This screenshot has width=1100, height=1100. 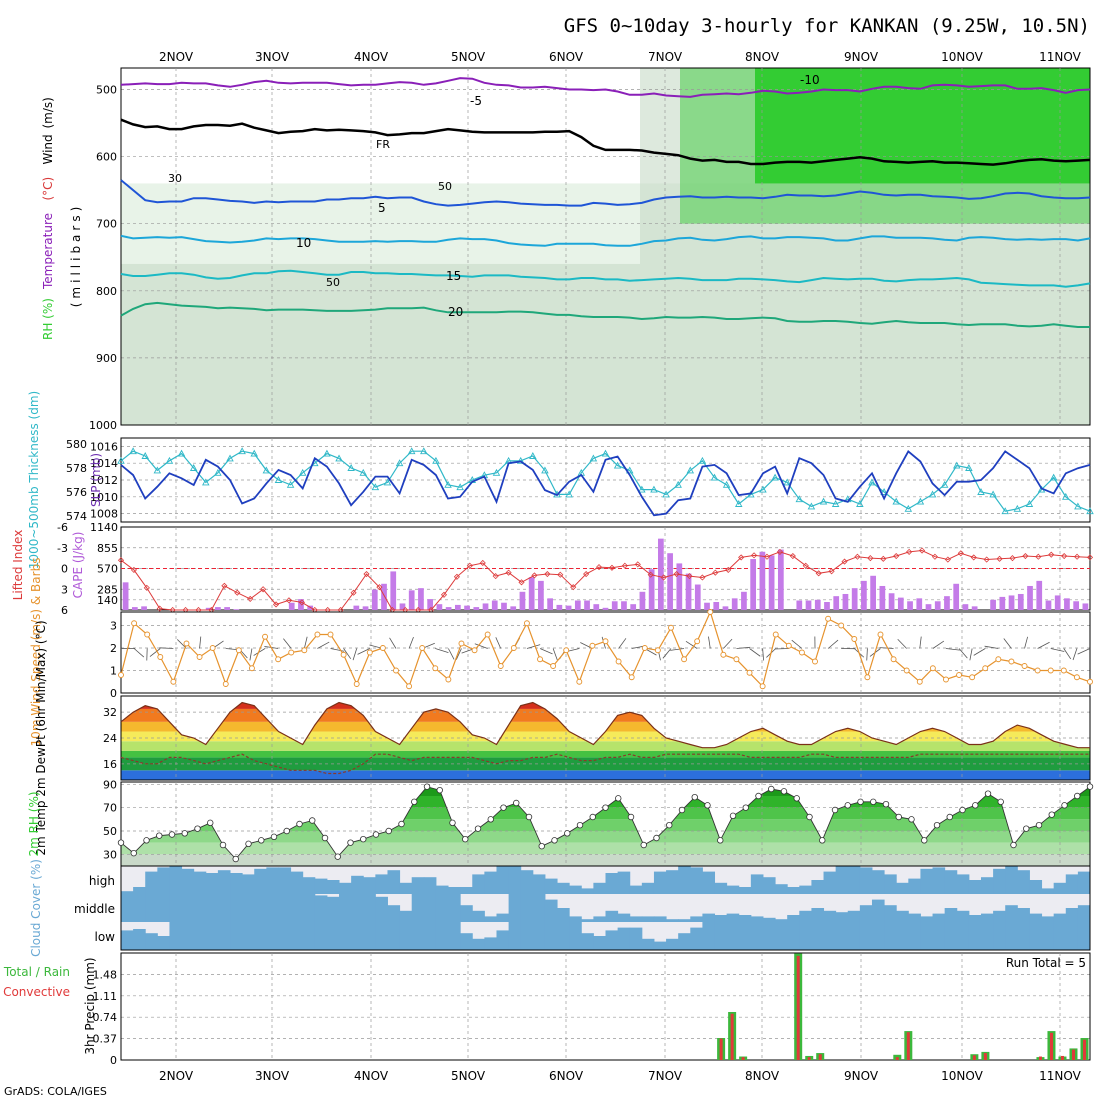 I want to click on date-label-bottom: 4NOV, so click(x=371, y=1076).